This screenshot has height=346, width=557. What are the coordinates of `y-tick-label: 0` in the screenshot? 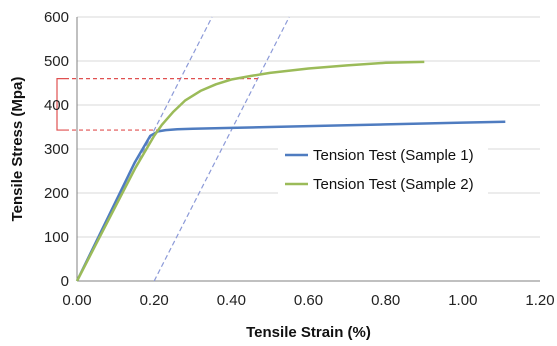 It's located at (65, 281).